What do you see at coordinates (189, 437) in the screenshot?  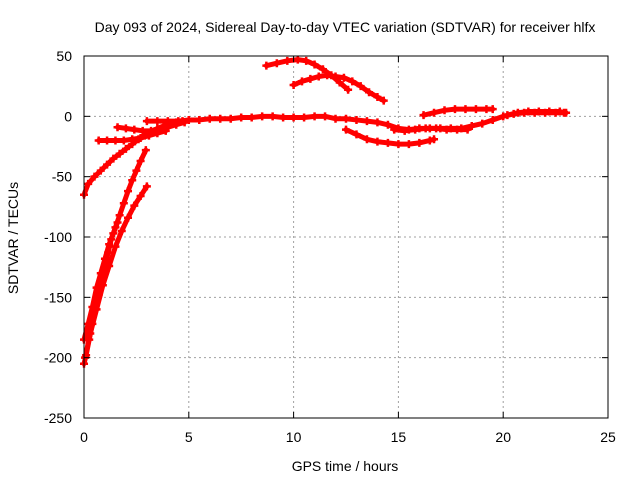 I see `x-tick-label: 5` at bounding box center [189, 437].